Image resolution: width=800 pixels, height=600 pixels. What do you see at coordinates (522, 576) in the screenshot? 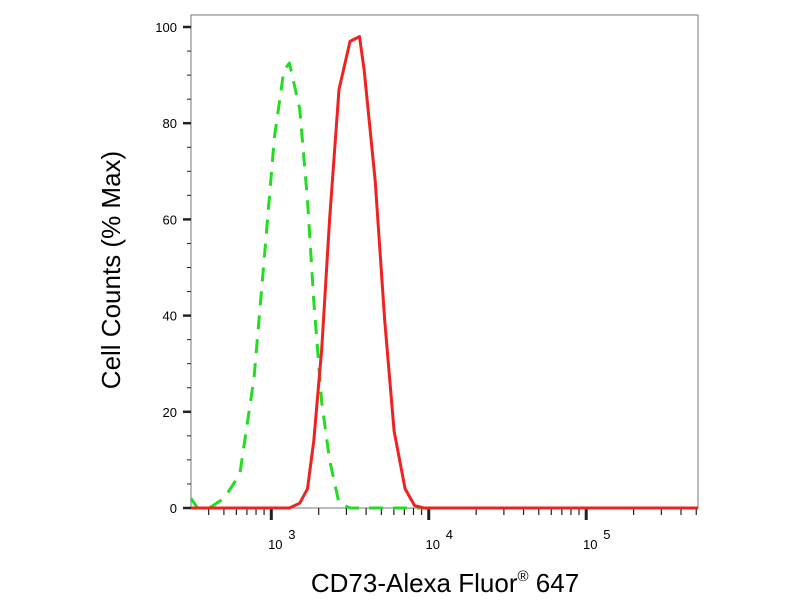
I see `x-axis-title-sup: ®` at bounding box center [522, 576].